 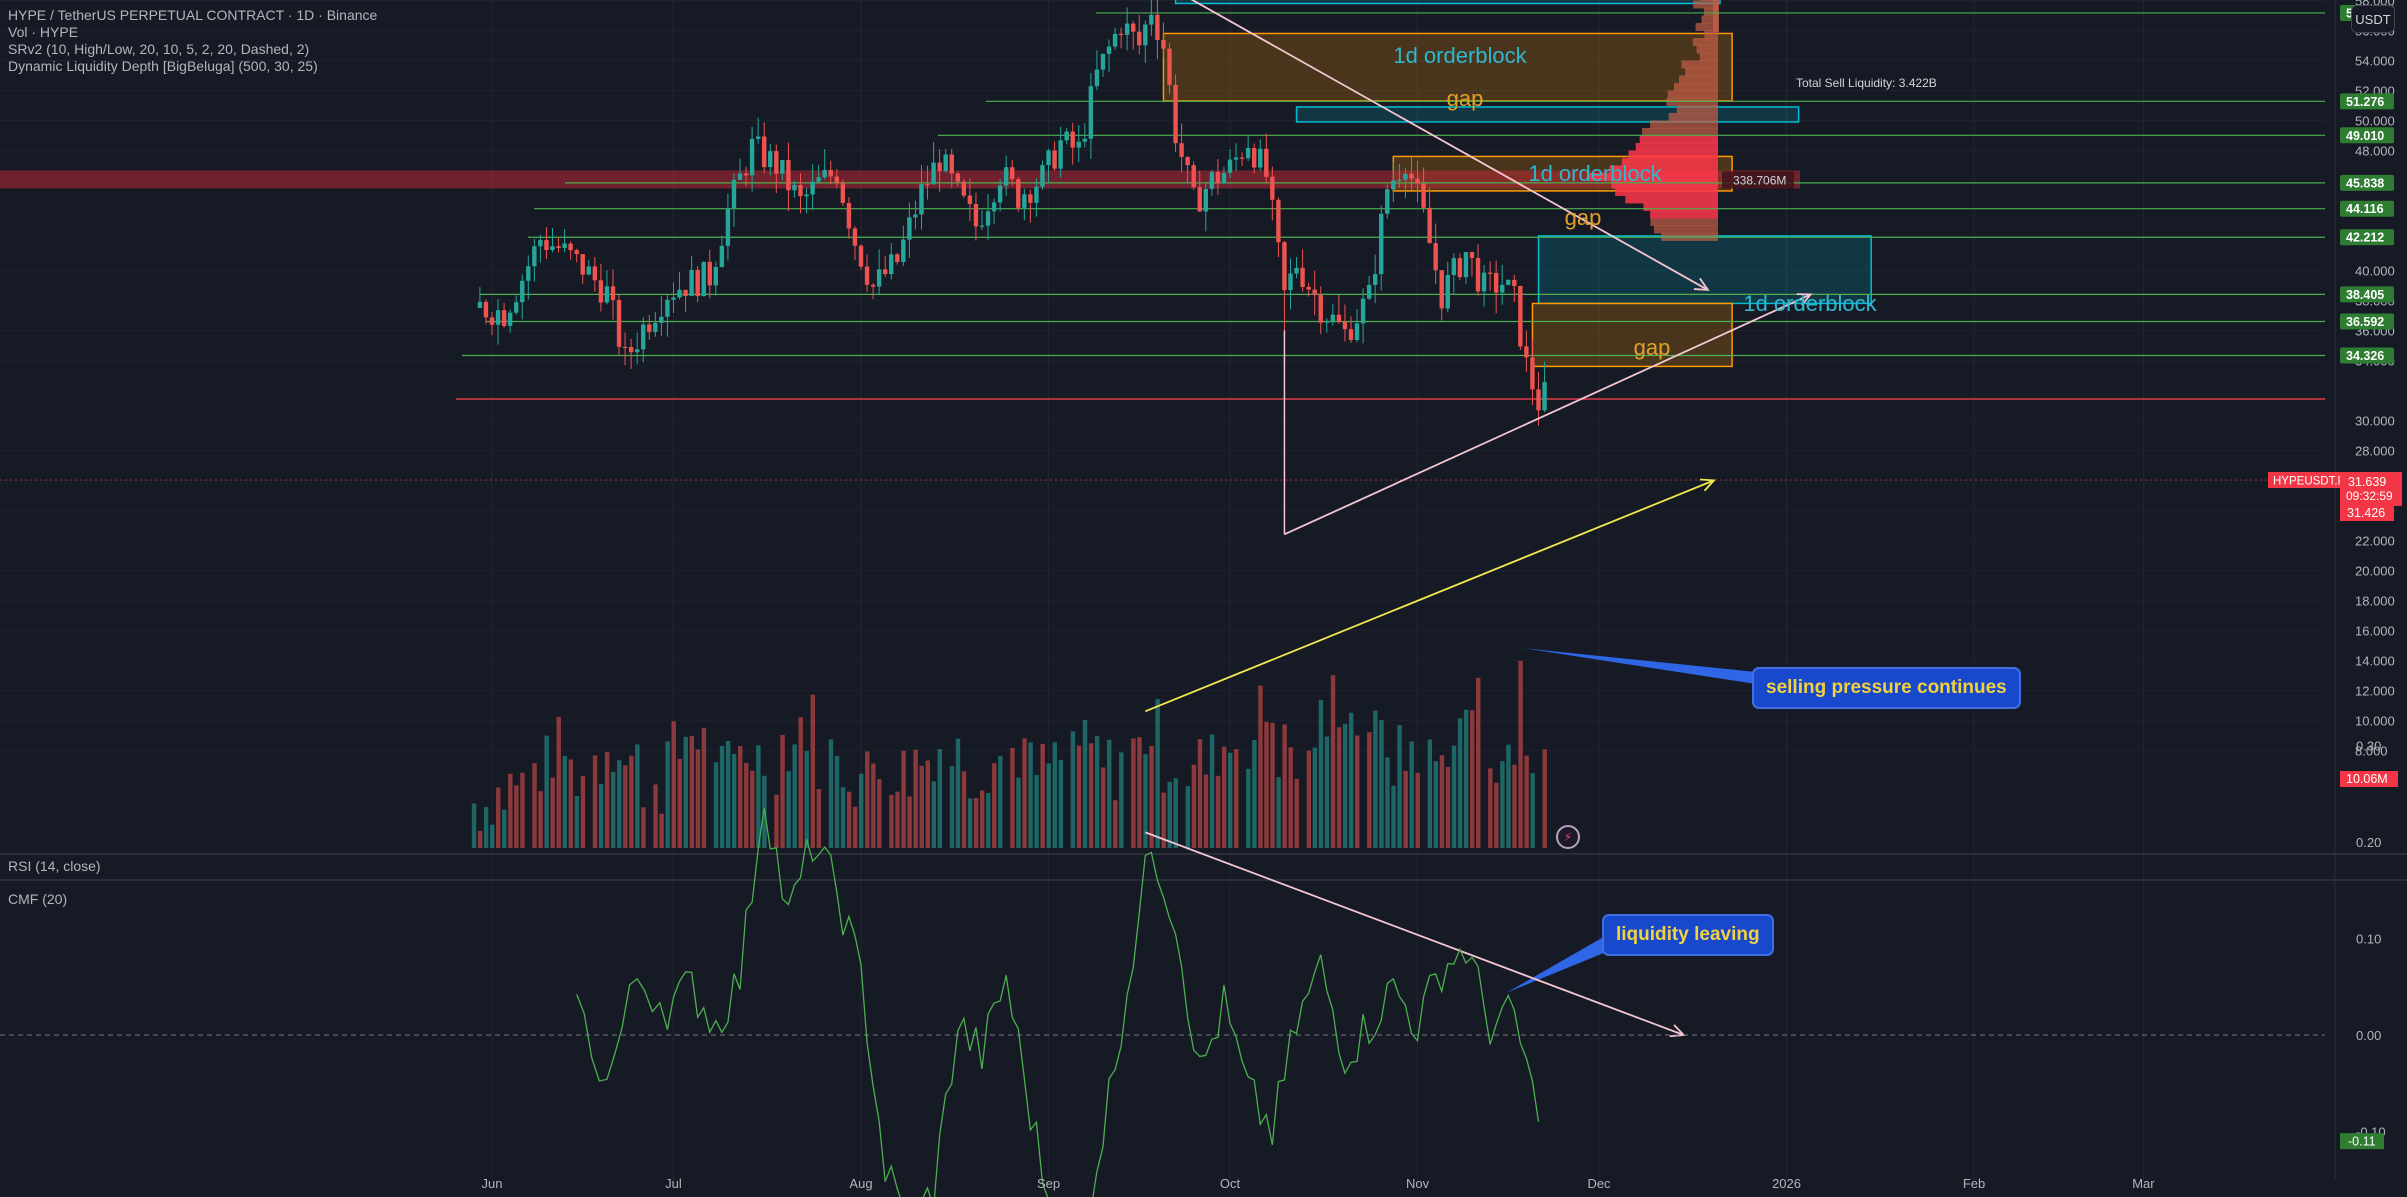 I want to click on cmf-tick-label: 0.10, so click(x=2368, y=939).